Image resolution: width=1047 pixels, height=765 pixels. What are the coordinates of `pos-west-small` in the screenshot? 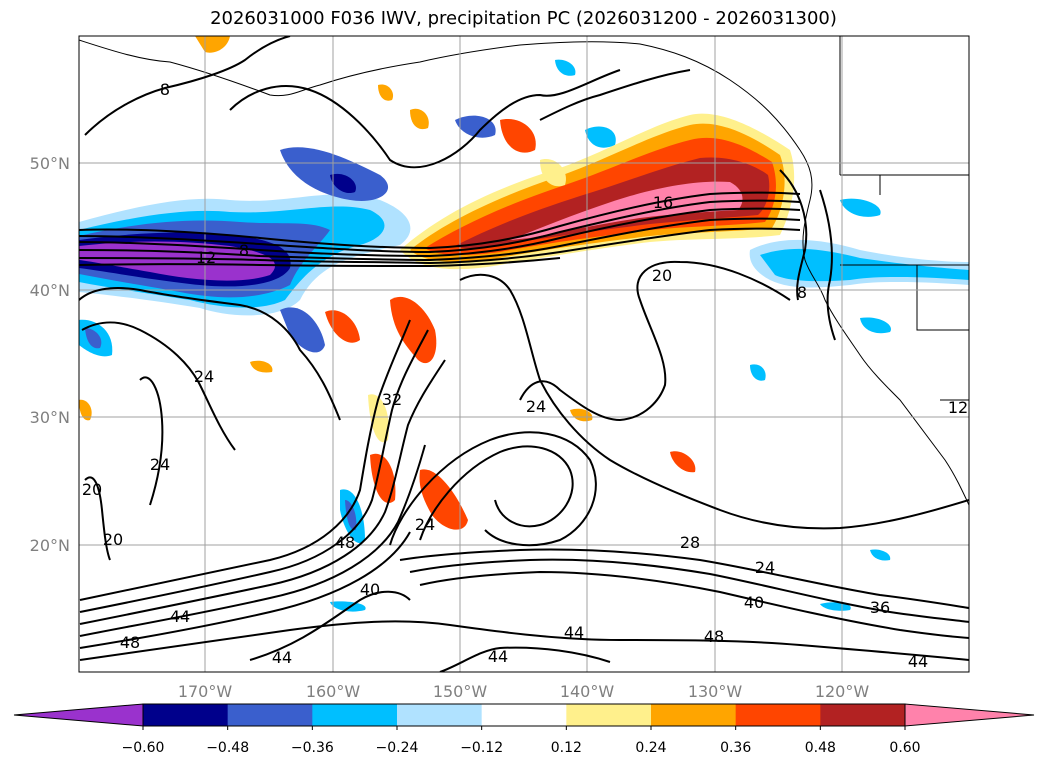 It's located at (85, 410).